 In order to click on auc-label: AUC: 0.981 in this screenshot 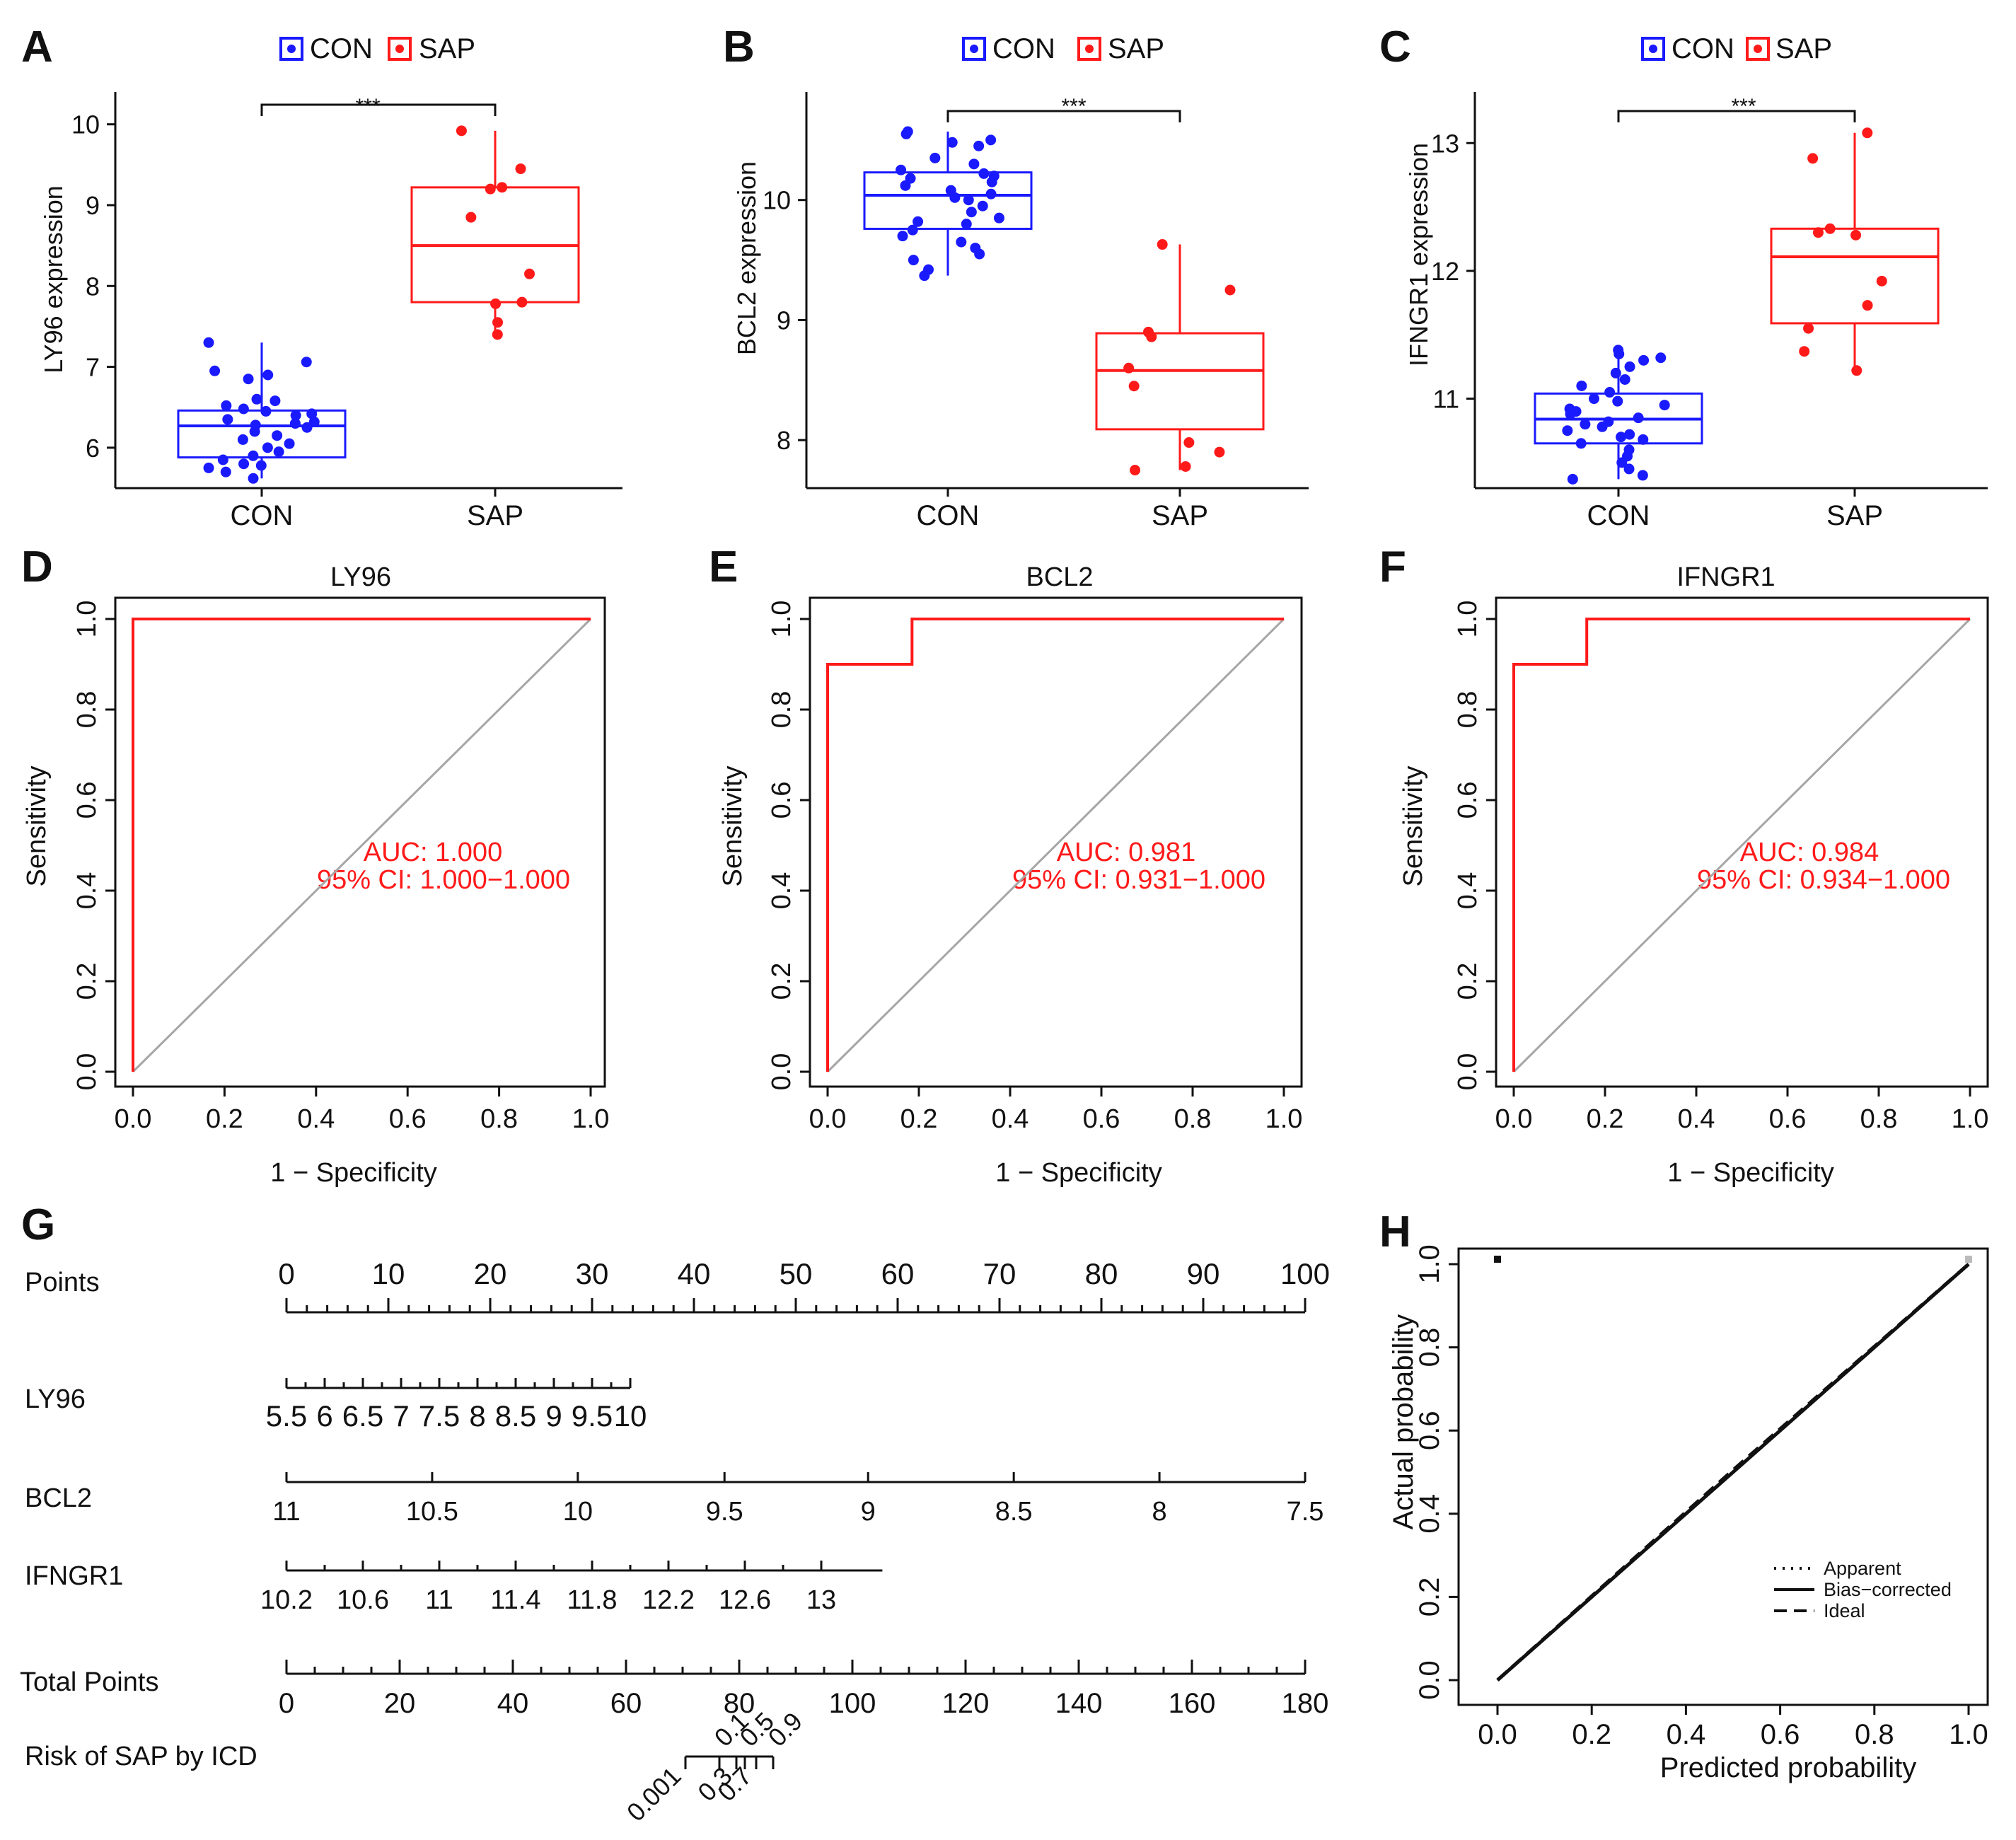, I will do `click(1126, 853)`.